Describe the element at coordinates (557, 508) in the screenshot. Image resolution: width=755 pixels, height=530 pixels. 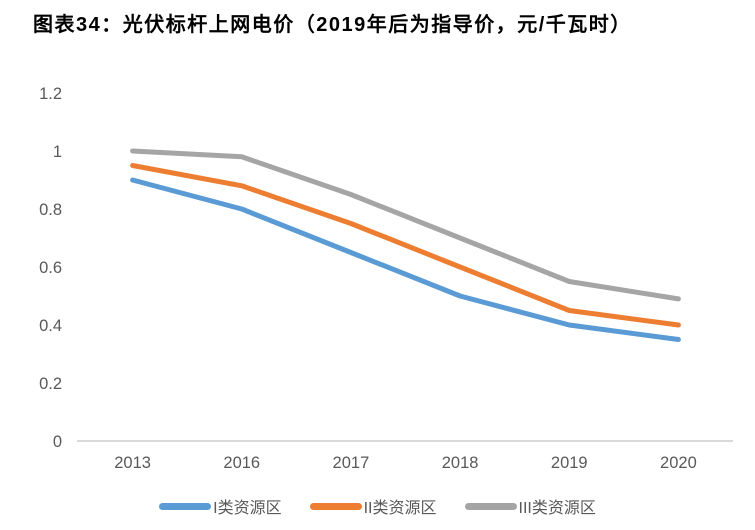
I see `legend-label: III类资源区` at that location.